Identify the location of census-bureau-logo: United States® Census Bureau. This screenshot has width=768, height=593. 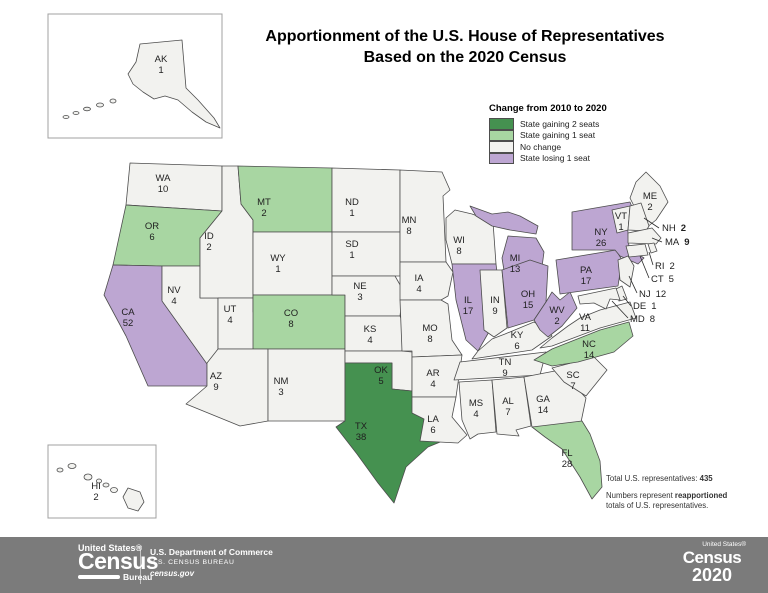
(118, 562).